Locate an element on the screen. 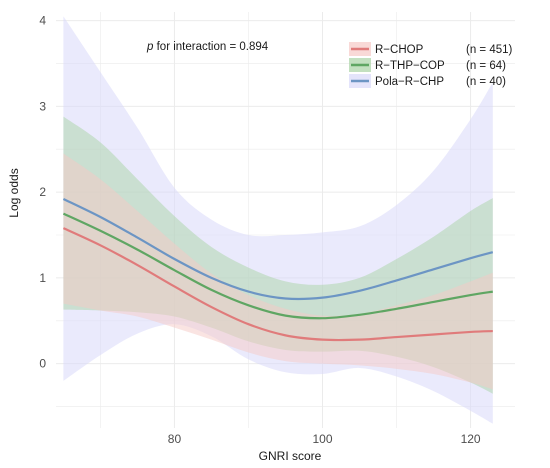 Image resolution: width=550 pixels, height=468 pixels. y-tick-label: 4 is located at coordinates (42, 21).